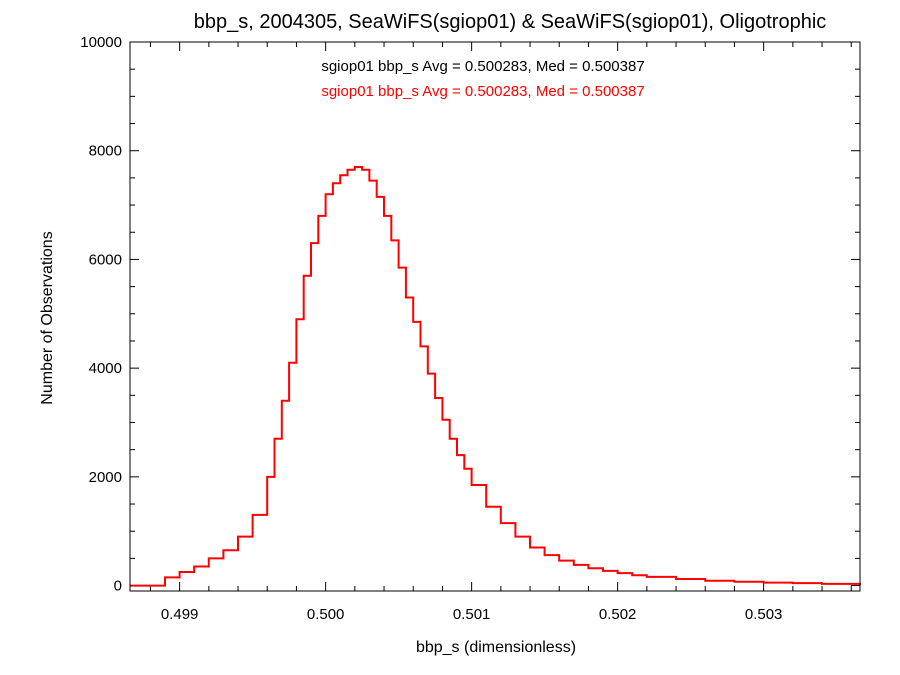  What do you see at coordinates (326, 614) in the screenshot?
I see `x-tick-label: 0.500` at bounding box center [326, 614].